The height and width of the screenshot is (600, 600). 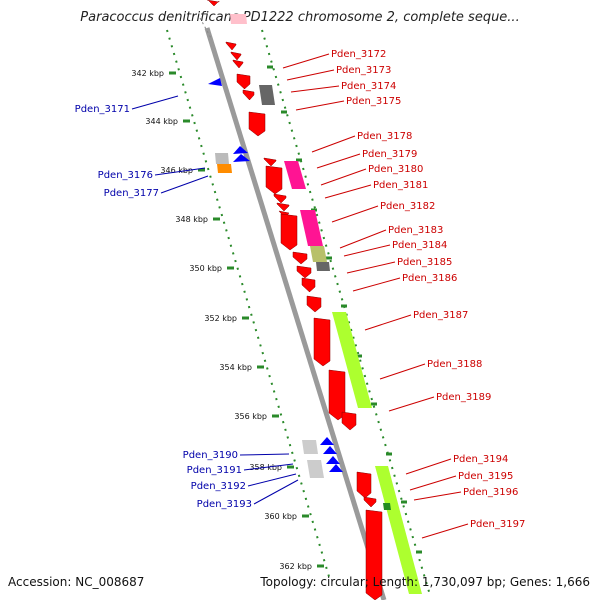 What do you see at coordinates (429, 278) in the screenshot?
I see `gene-label-pden-3186: Pden_3186` at bounding box center [429, 278].